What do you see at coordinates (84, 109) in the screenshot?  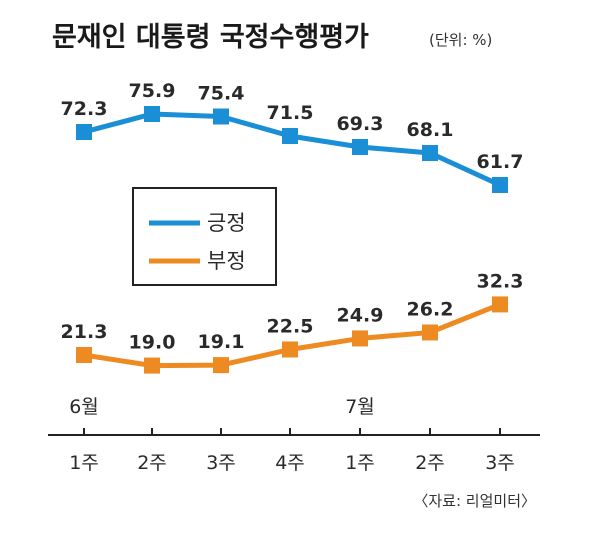 I see `data-label-0-0: 72.3` at bounding box center [84, 109].